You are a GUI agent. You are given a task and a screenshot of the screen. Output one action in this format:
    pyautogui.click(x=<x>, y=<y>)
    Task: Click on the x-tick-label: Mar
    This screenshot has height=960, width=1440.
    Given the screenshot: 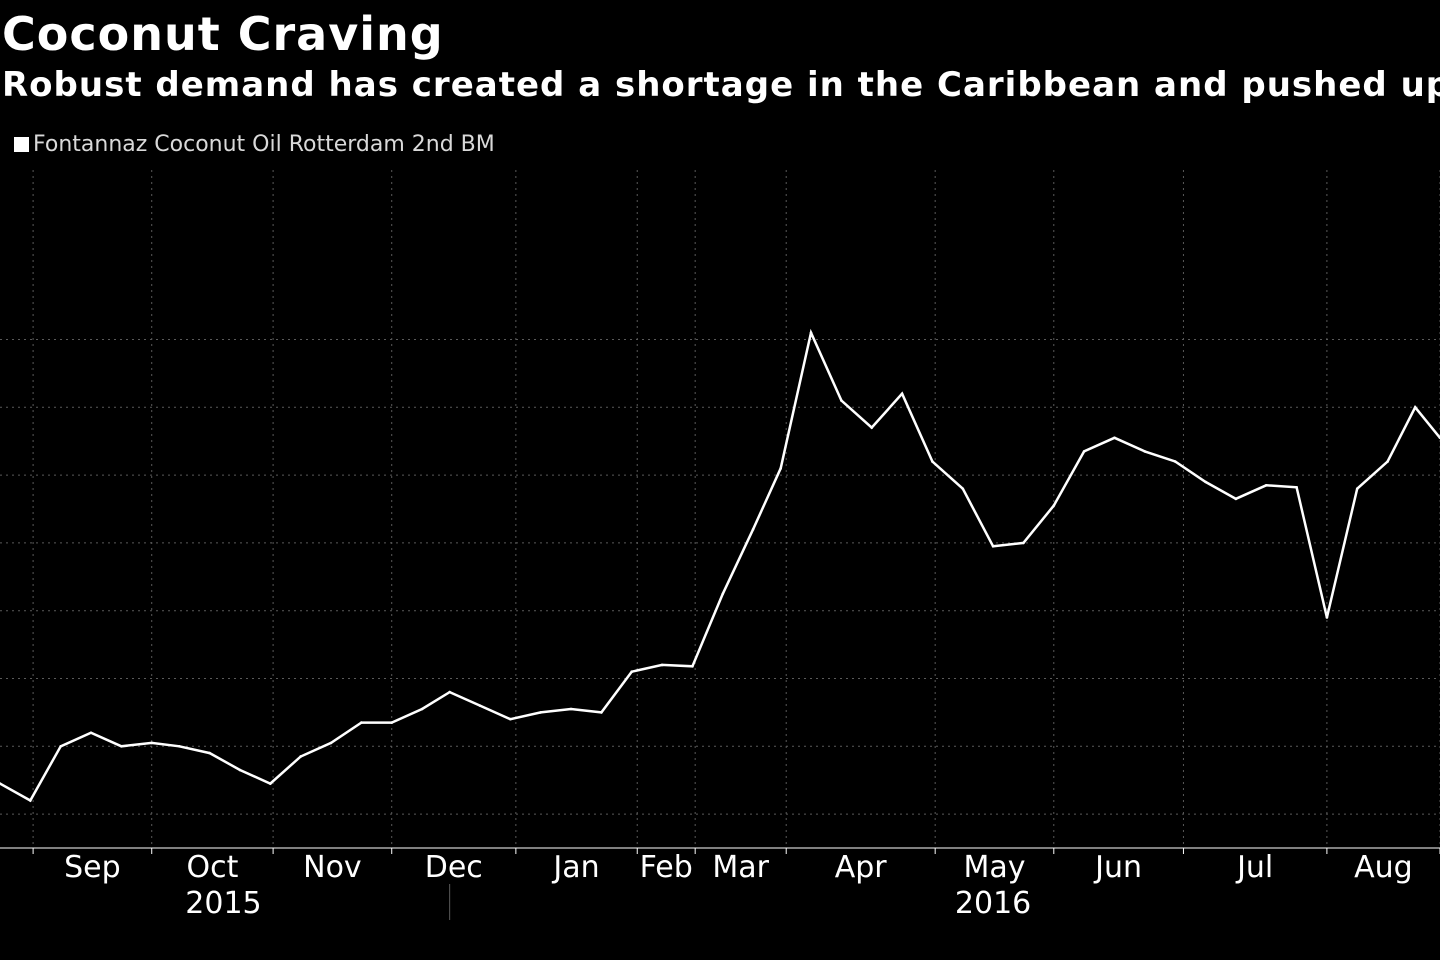 What is the action you would take?
    pyautogui.click(x=740, y=867)
    